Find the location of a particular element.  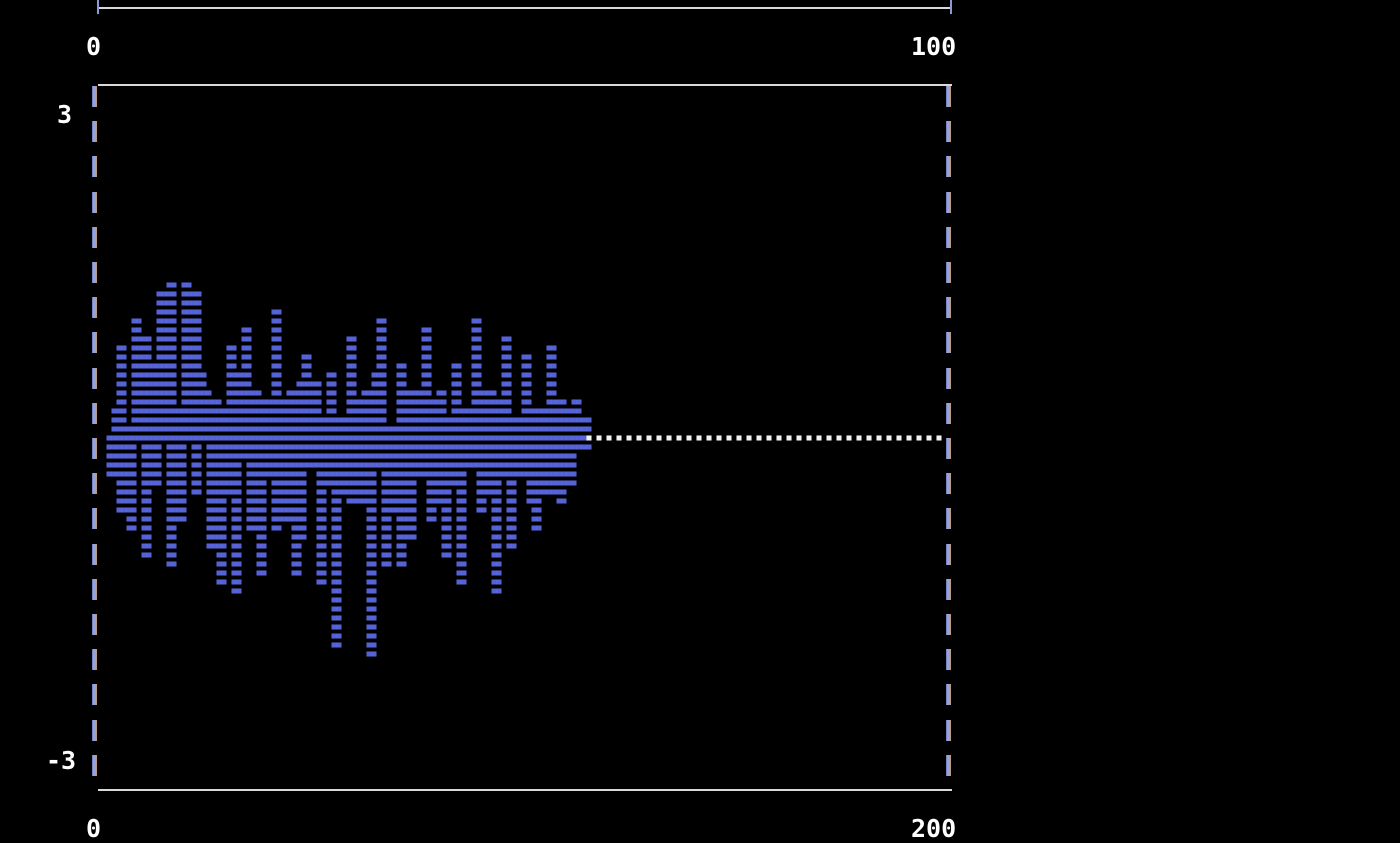

main-plot-top-border is located at coordinates (525, 85).